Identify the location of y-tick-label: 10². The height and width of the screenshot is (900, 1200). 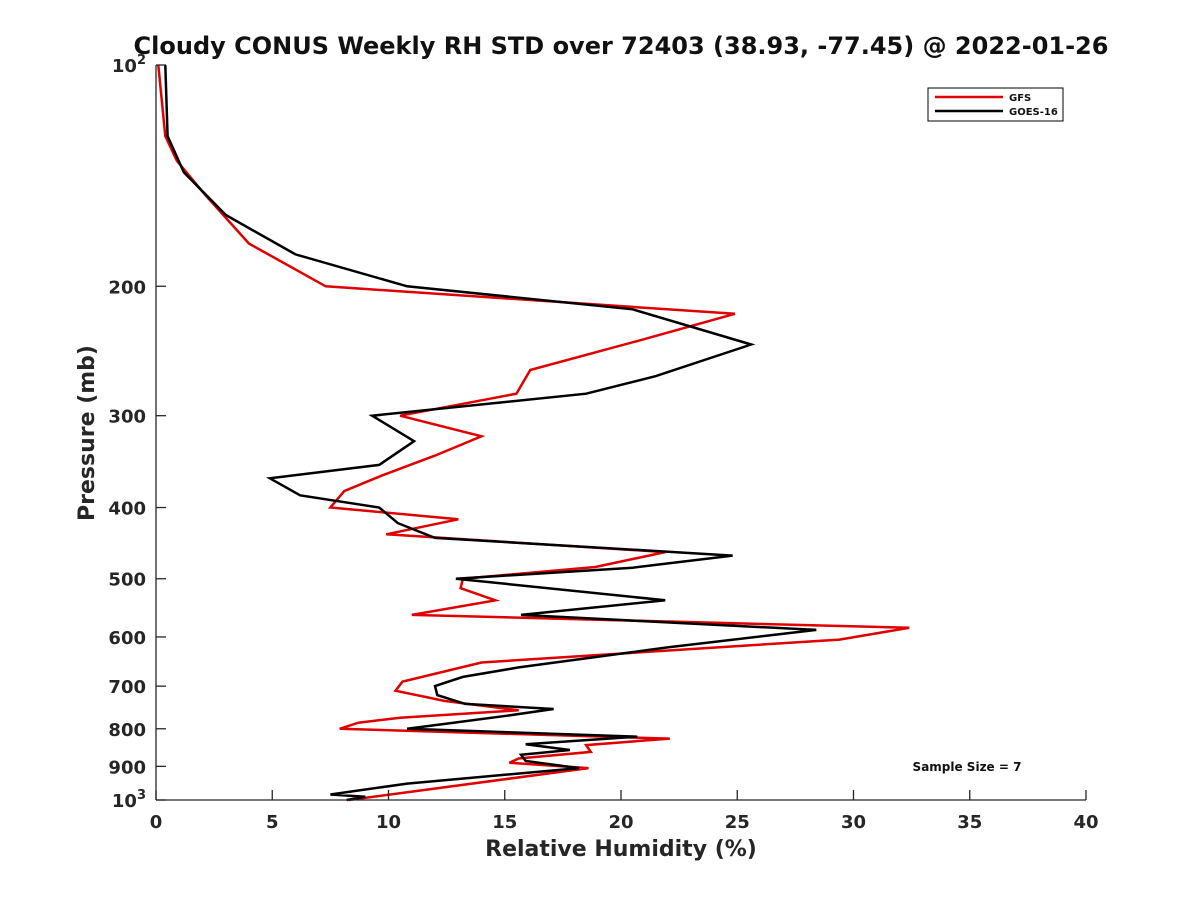
(129, 65).